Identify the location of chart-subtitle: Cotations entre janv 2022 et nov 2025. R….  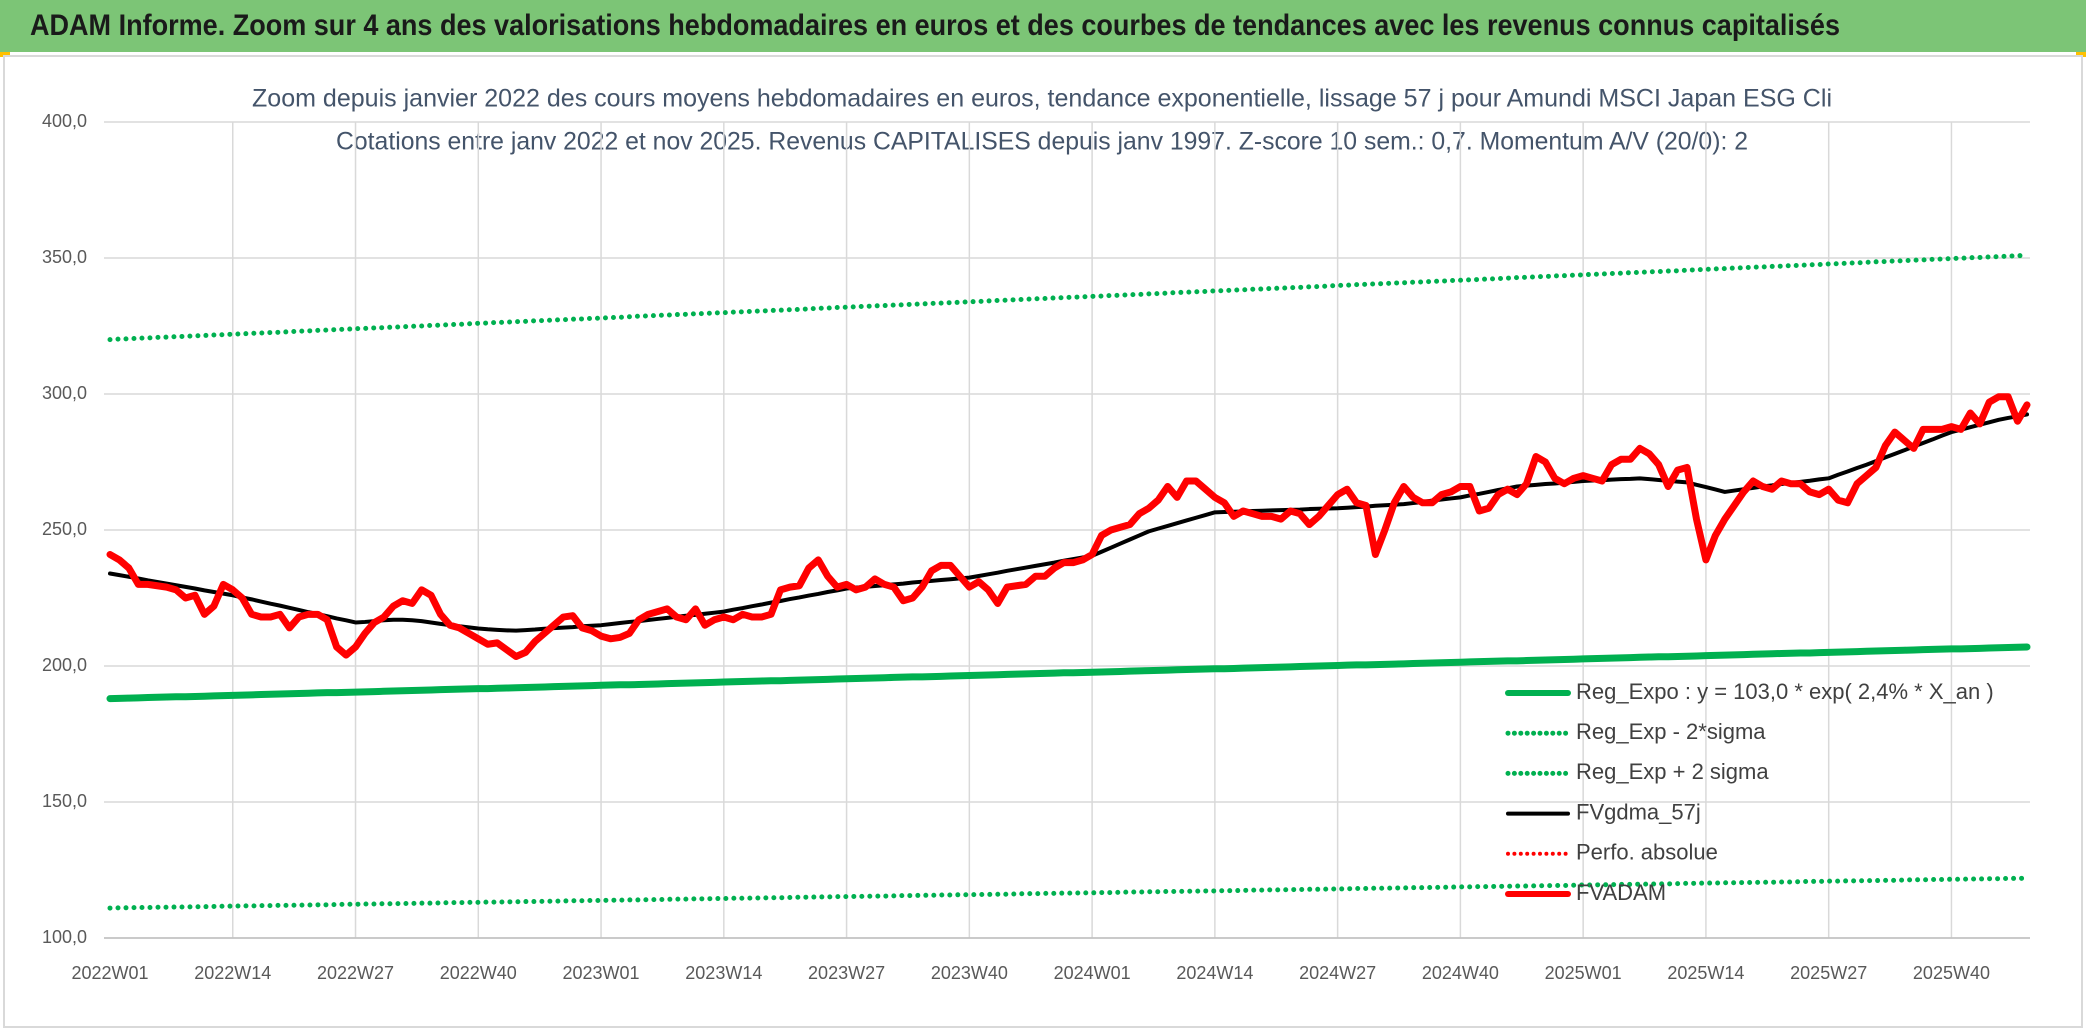
(1042, 142).